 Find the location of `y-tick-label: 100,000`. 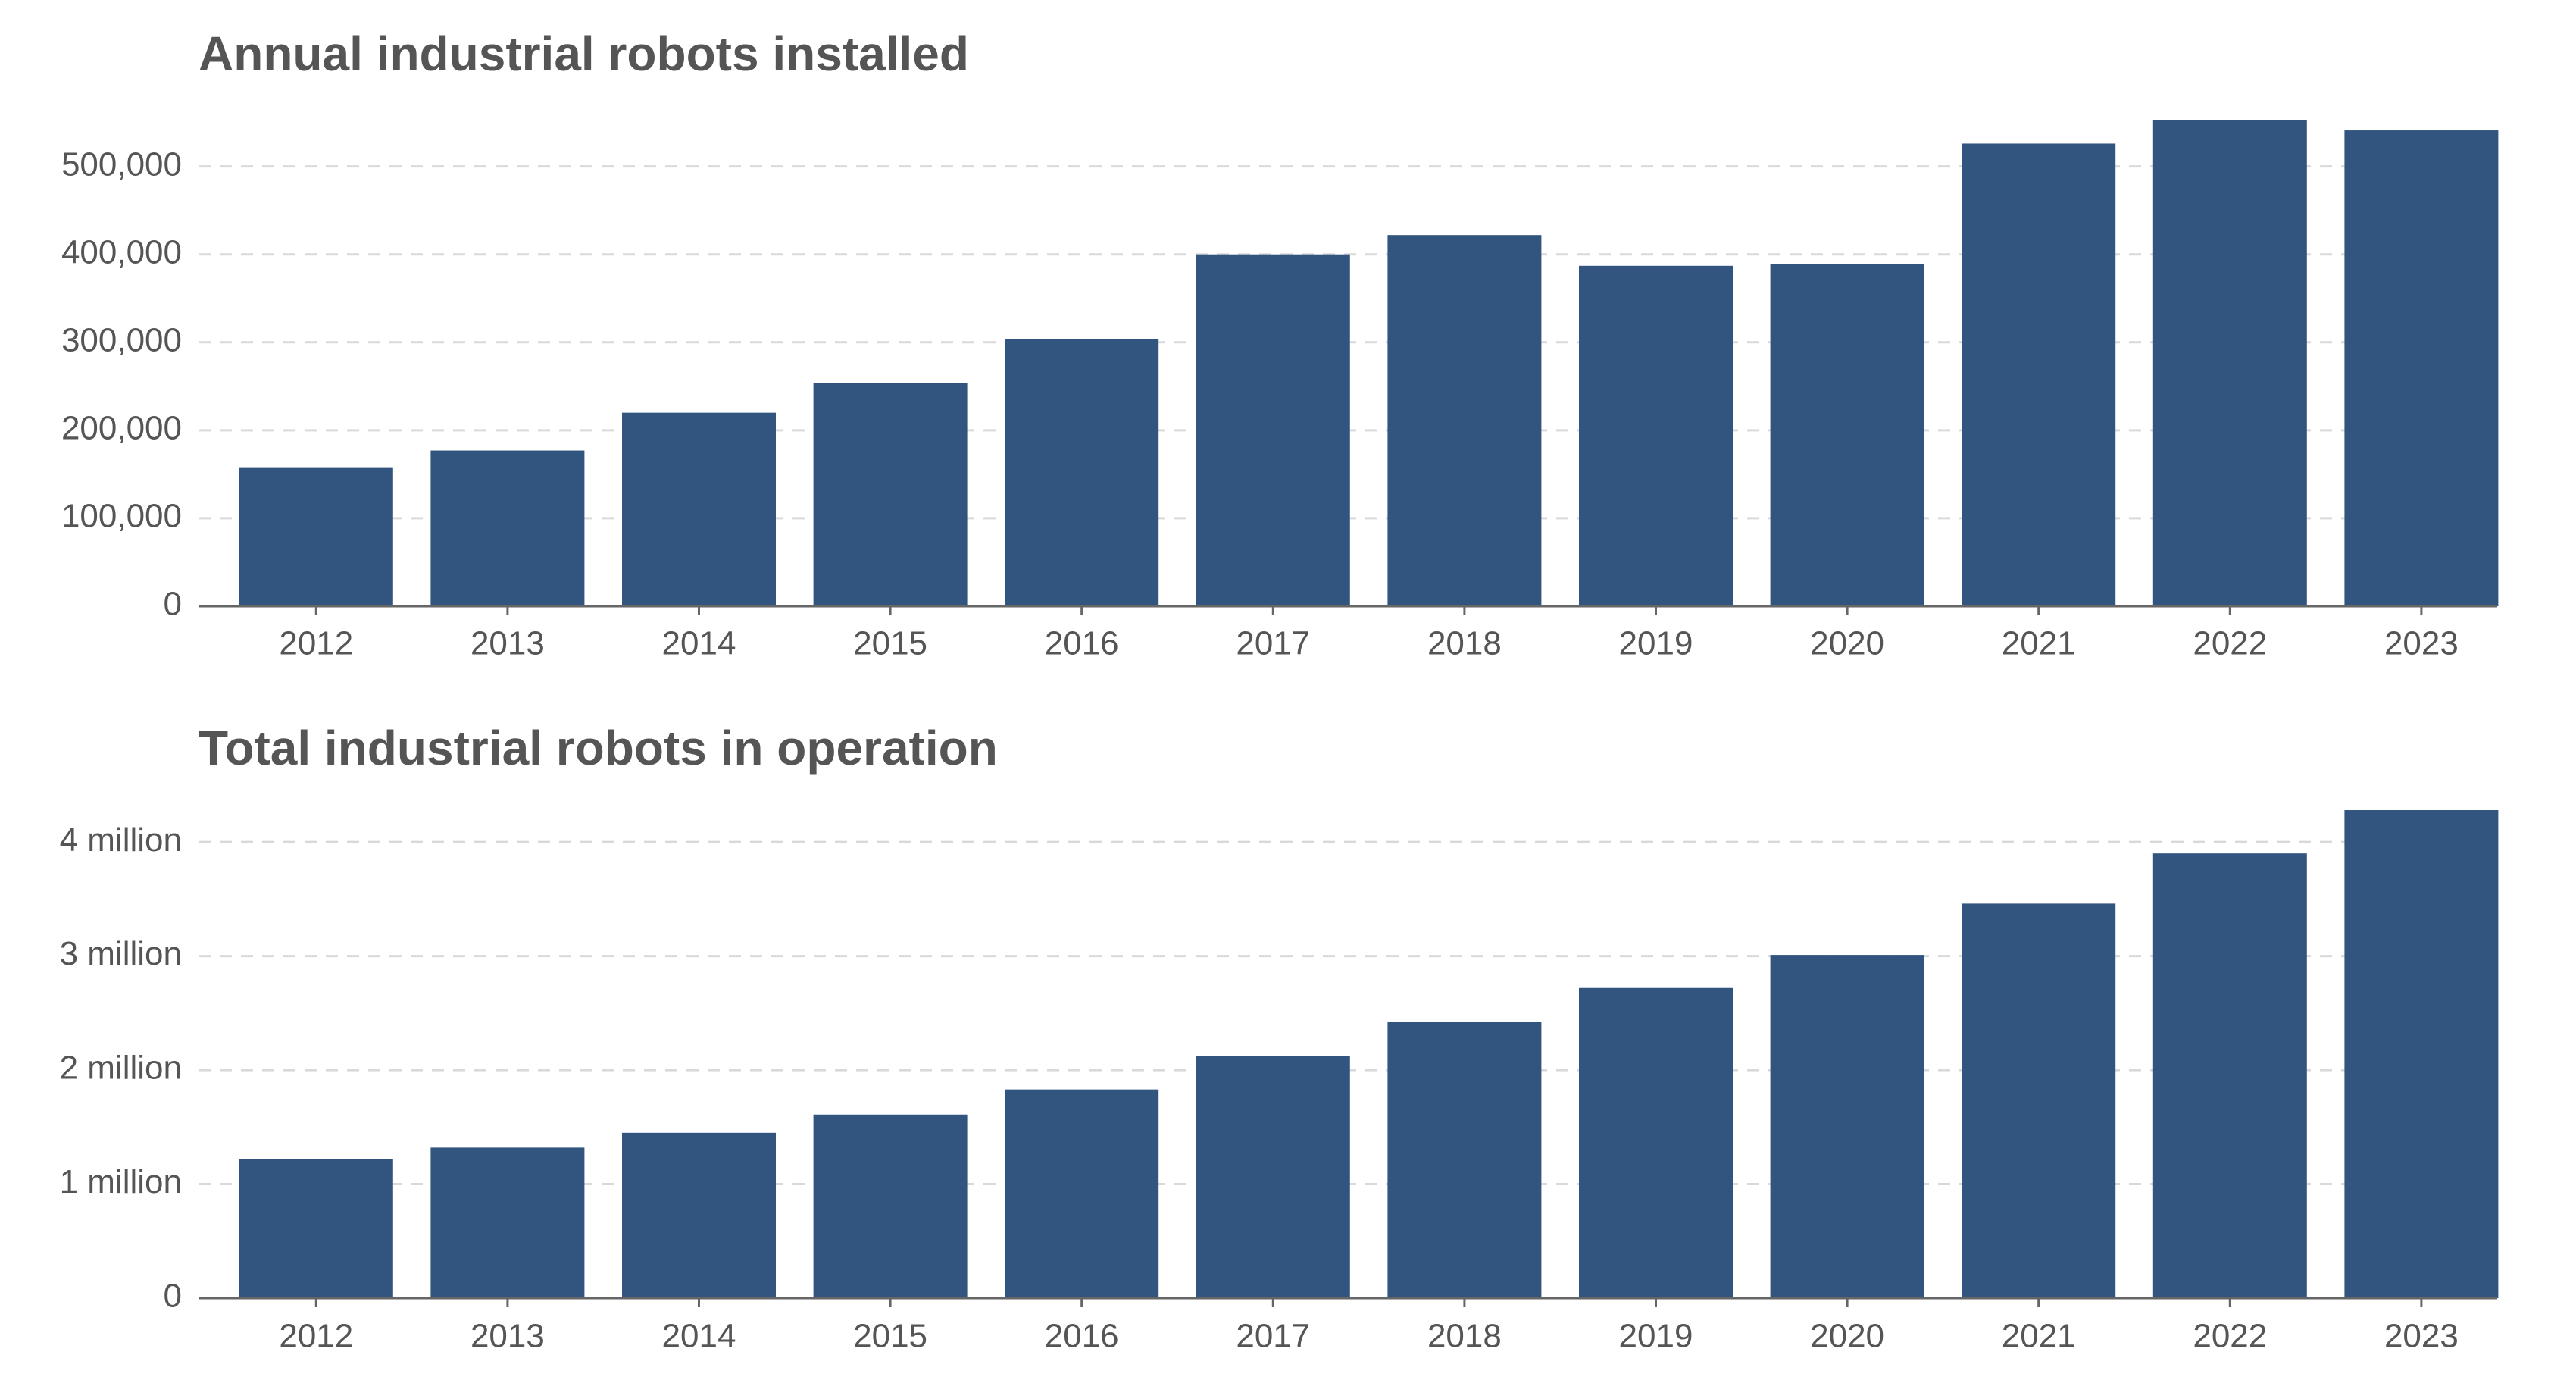

y-tick-label: 100,000 is located at coordinates (122, 516).